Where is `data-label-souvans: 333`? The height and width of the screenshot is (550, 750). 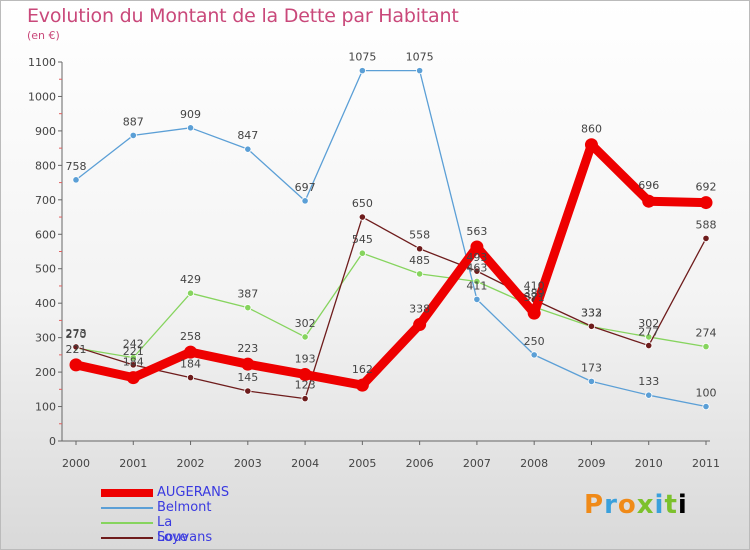
data-label-souvans: 333 is located at coordinates (591, 312).